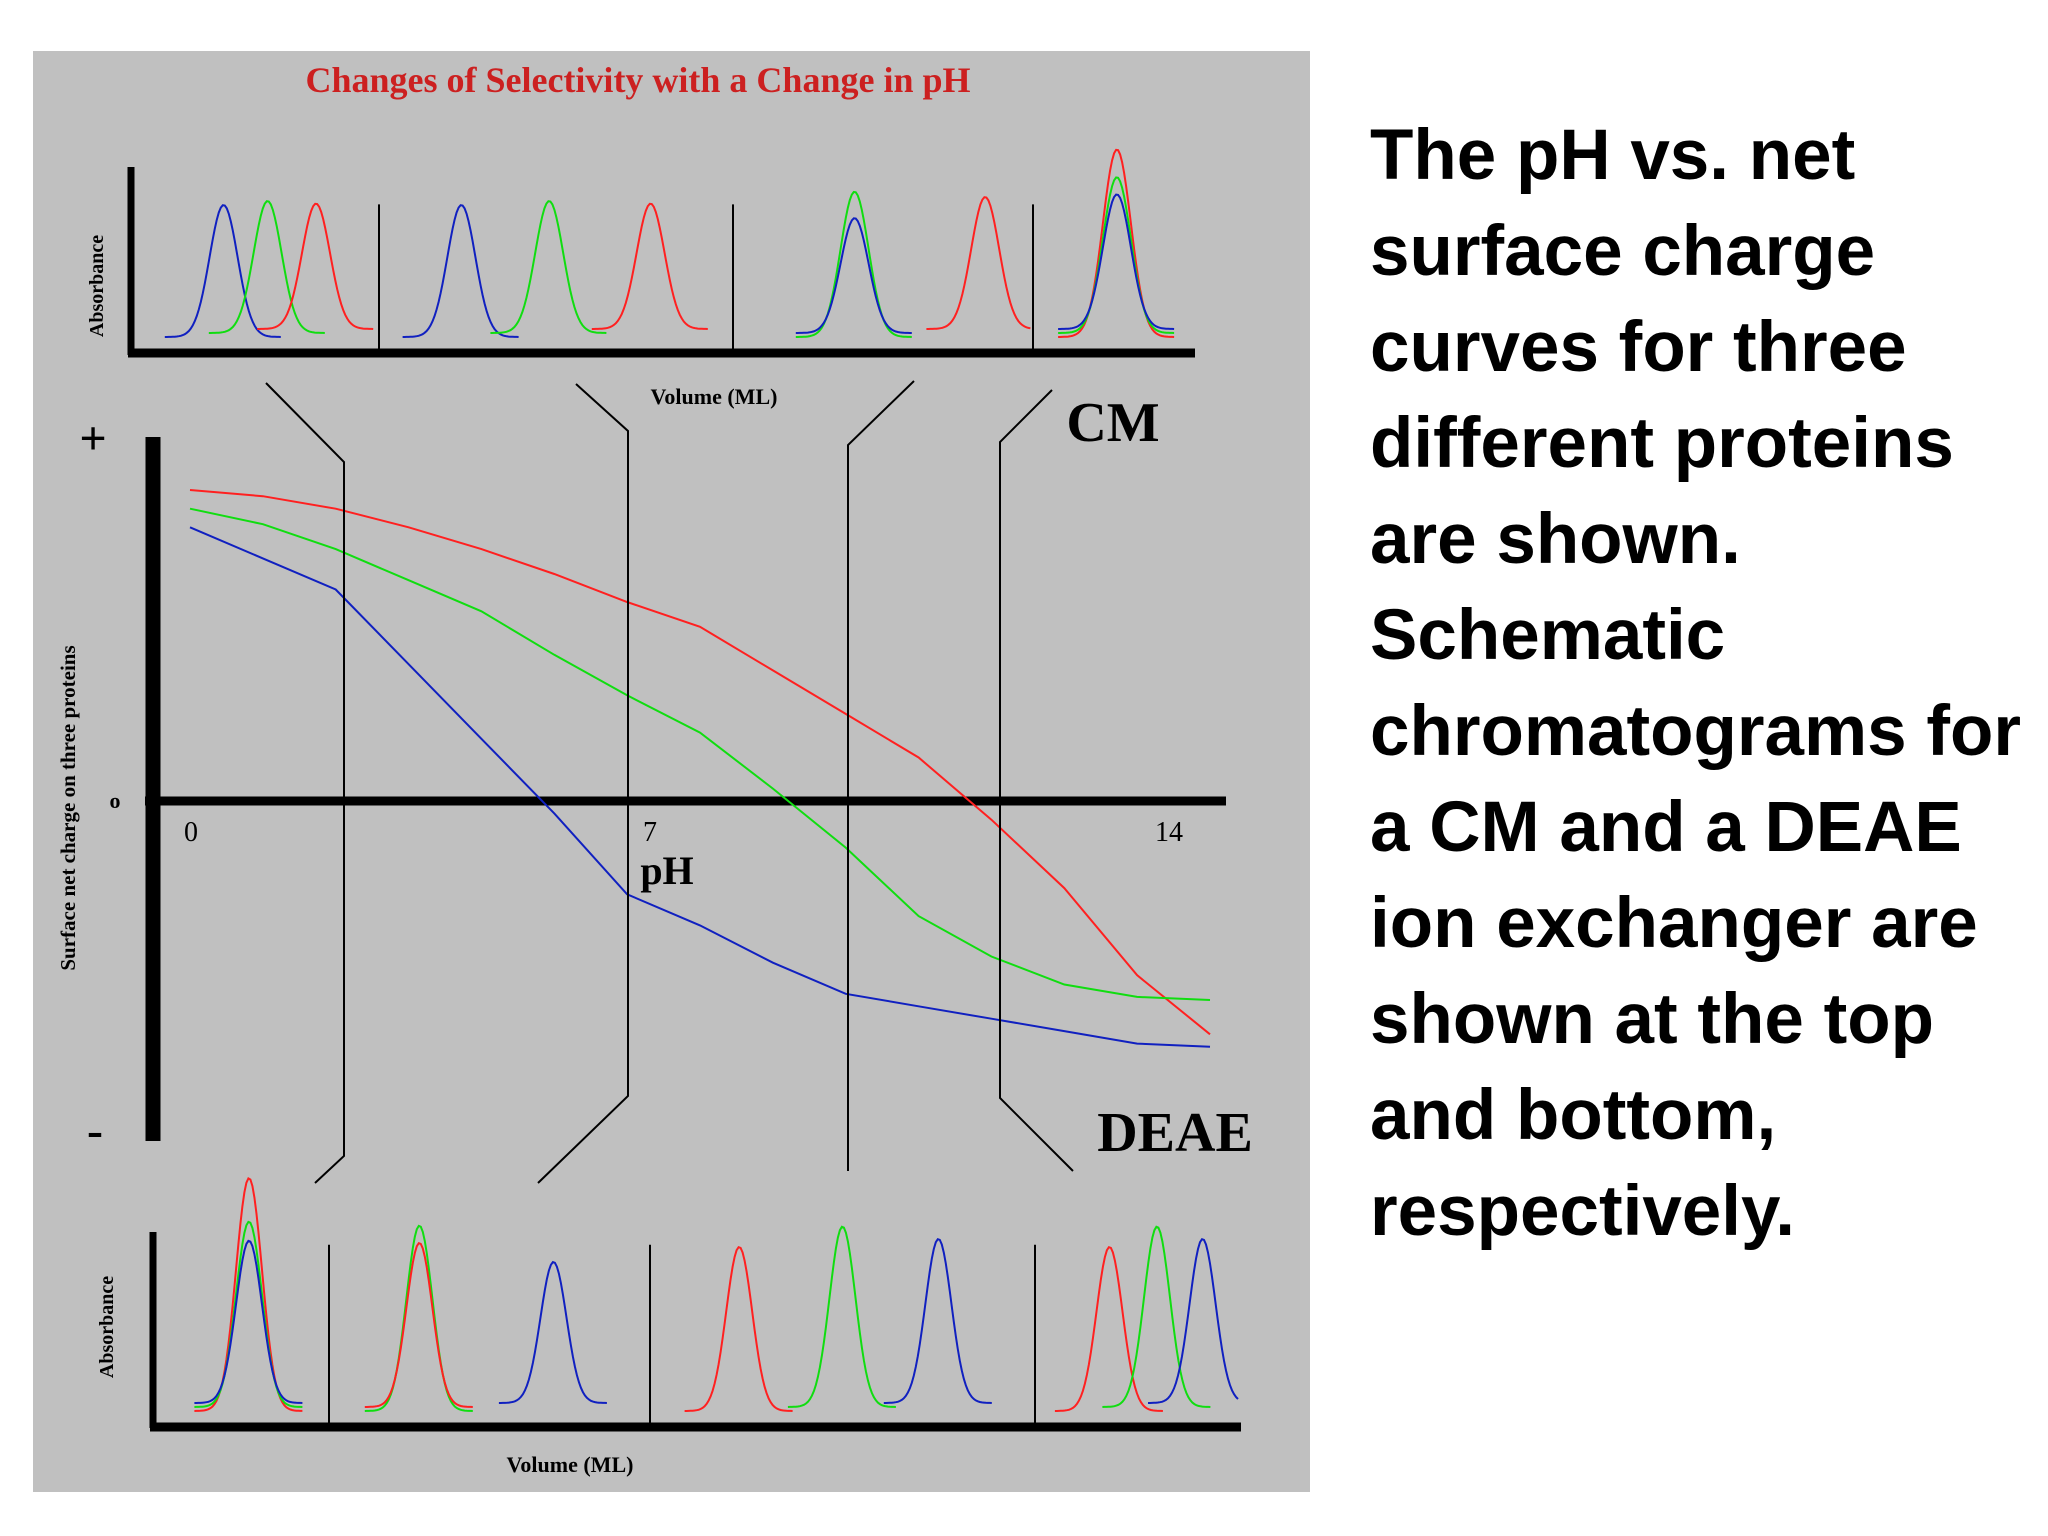 The width and height of the screenshot is (2048, 1536). I want to click on cm-annotation: CM, so click(1112, 423).